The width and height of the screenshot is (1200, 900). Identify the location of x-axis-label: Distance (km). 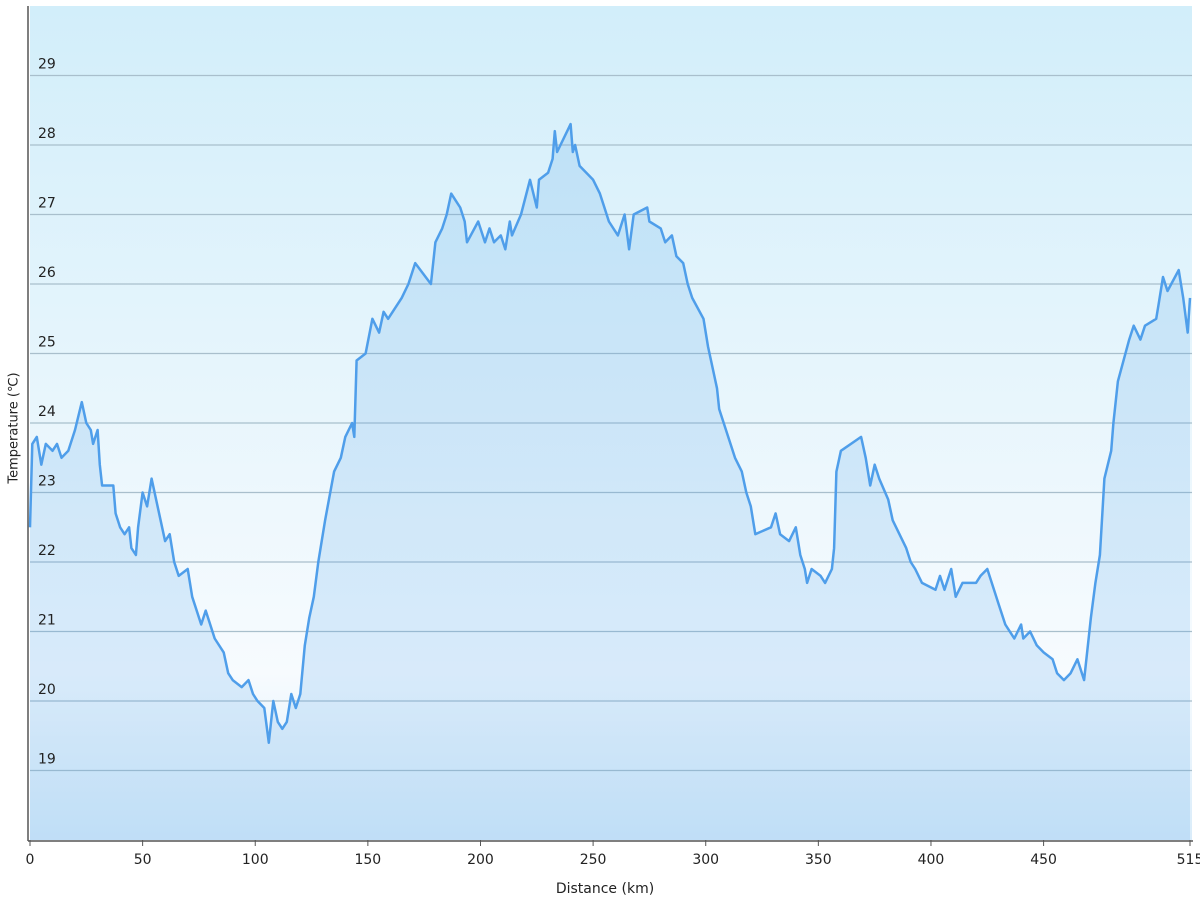
(605, 889).